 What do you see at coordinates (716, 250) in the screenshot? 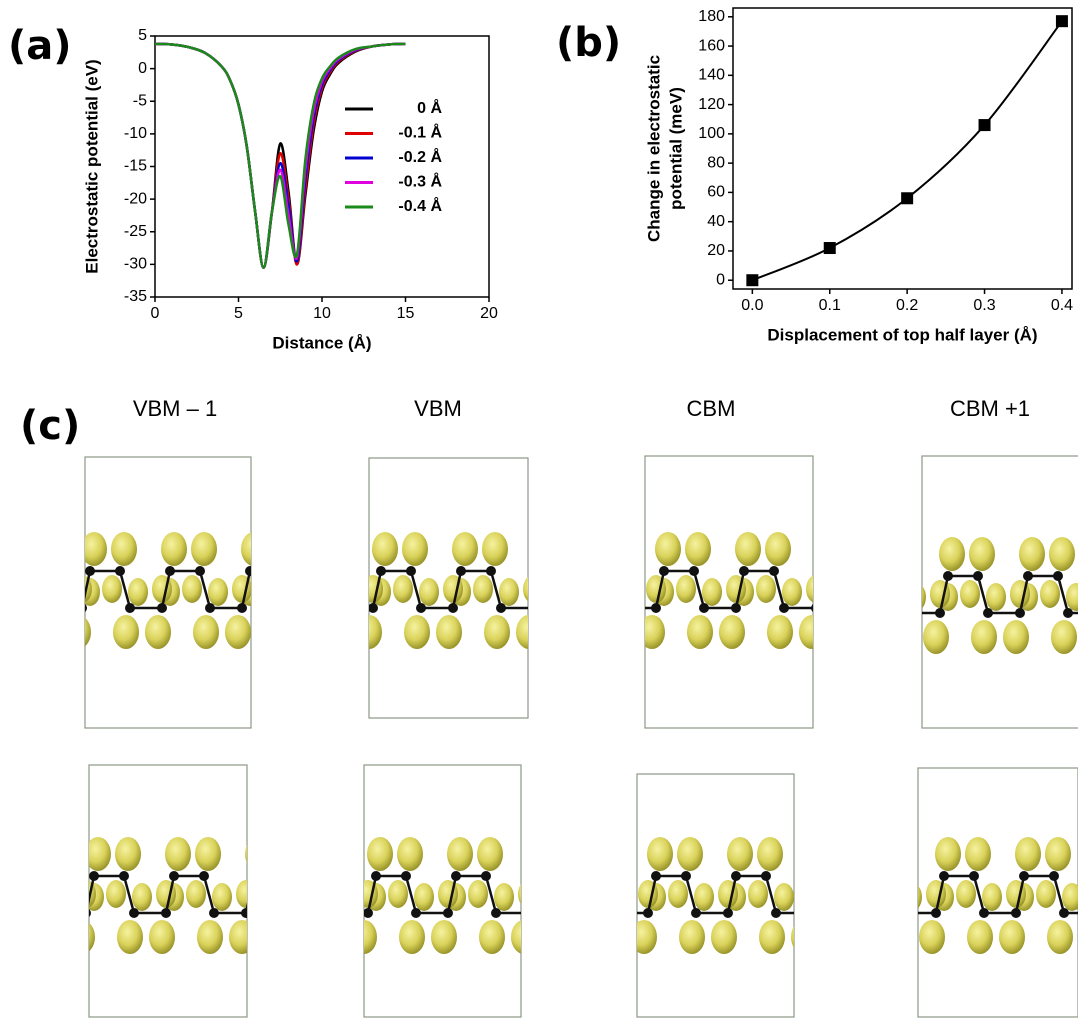
I see `y-tick-label: 20` at bounding box center [716, 250].